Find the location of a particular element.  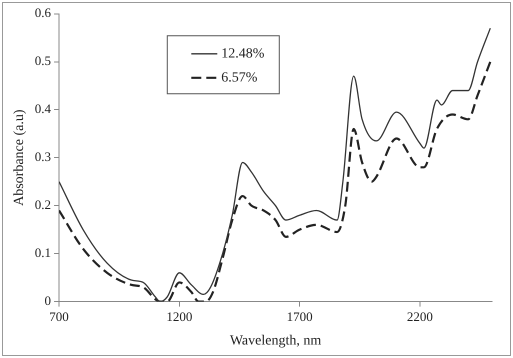

x-axis-title: Wavelength, nm is located at coordinates (276, 340).